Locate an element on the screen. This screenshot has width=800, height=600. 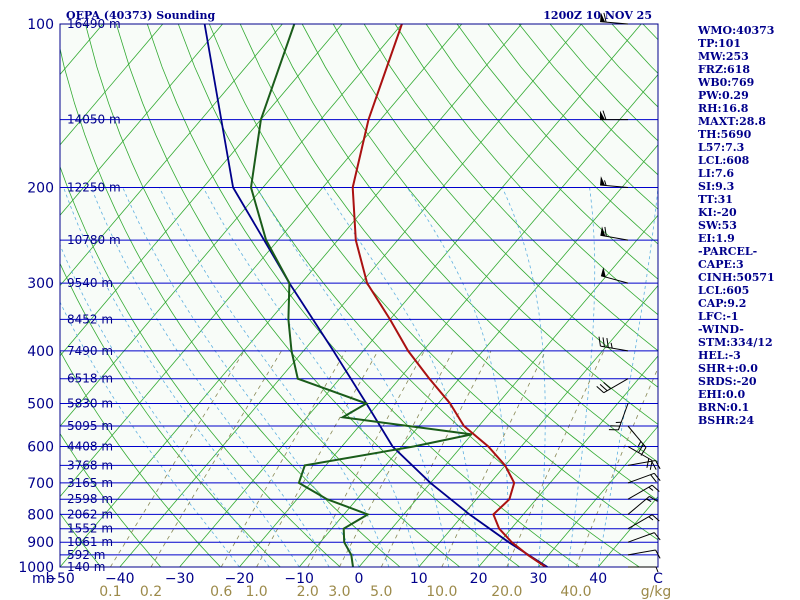
index-line: RH:16.8 is located at coordinates (723, 108).